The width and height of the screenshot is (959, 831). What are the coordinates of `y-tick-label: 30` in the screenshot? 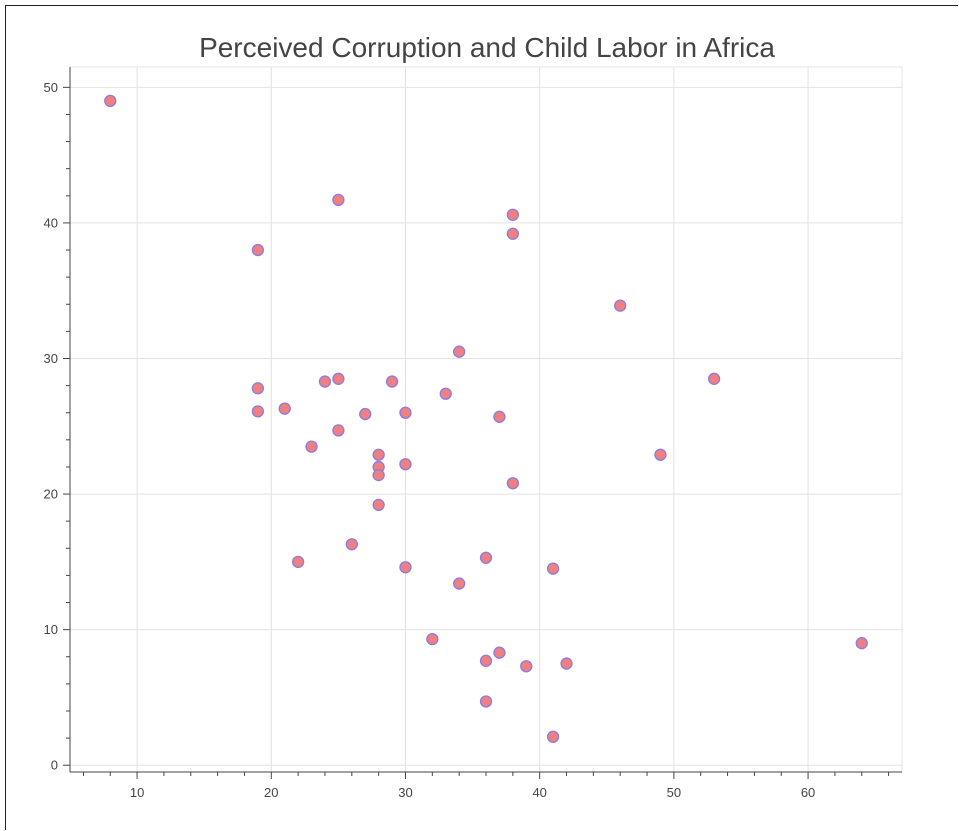 It's located at (51, 358).